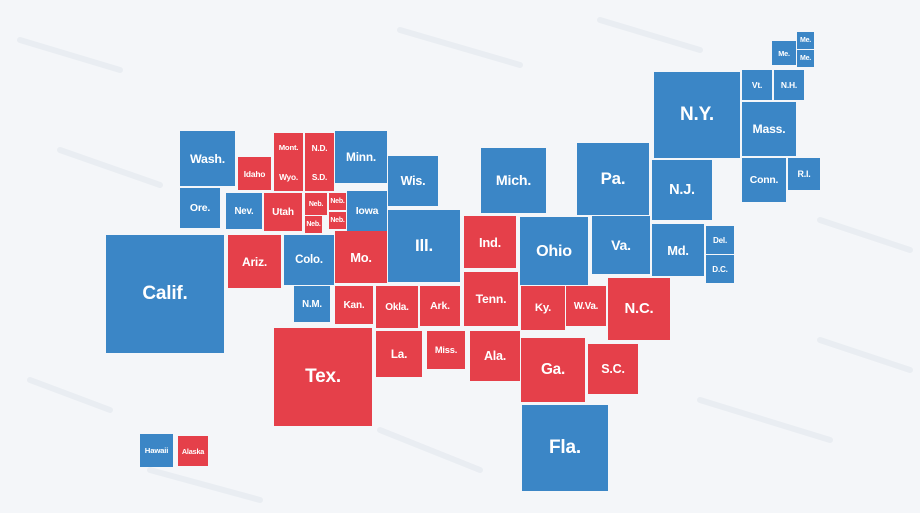 This screenshot has height=513, width=920. I want to click on state-tile: R.I., so click(804, 174).